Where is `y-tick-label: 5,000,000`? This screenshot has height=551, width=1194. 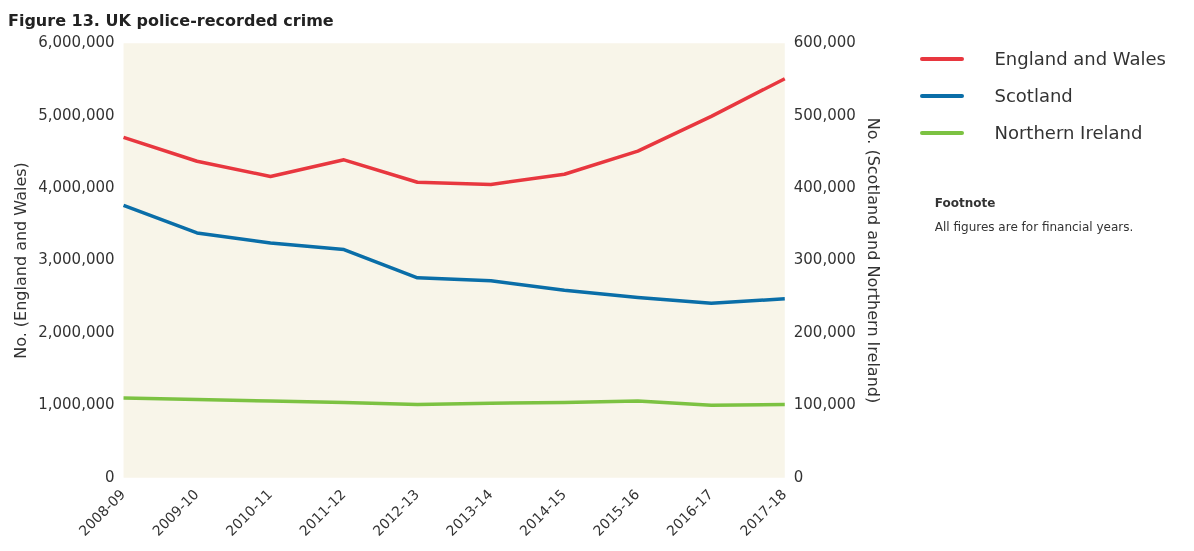 y-tick-label: 5,000,000 is located at coordinates (76, 114).